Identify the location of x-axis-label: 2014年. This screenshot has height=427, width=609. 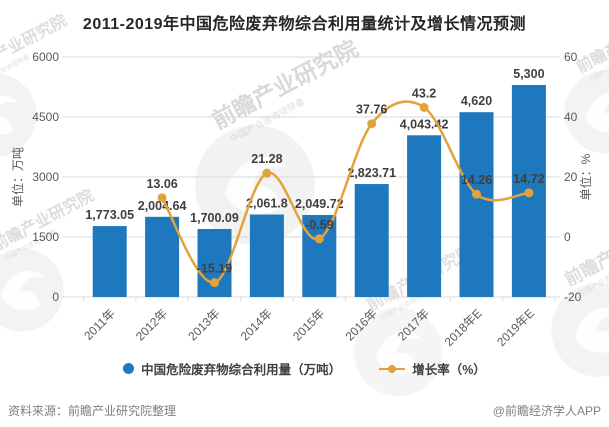
(256, 324).